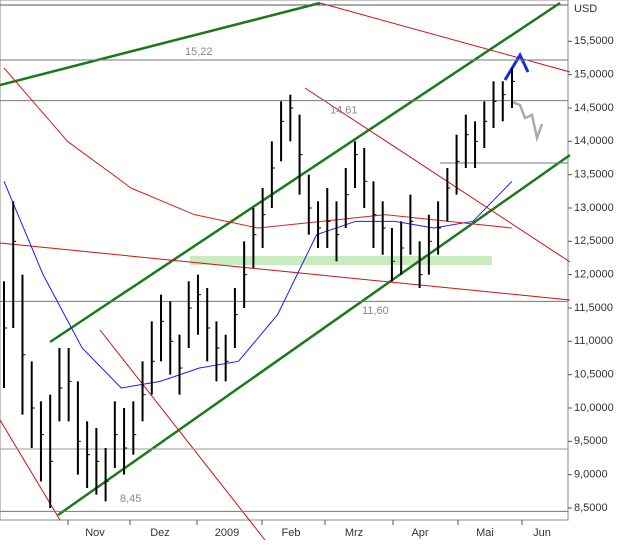 The height and width of the screenshot is (545, 630). What do you see at coordinates (591, 441) in the screenshot?
I see `y-tick-label: 9,5000` at bounding box center [591, 441].